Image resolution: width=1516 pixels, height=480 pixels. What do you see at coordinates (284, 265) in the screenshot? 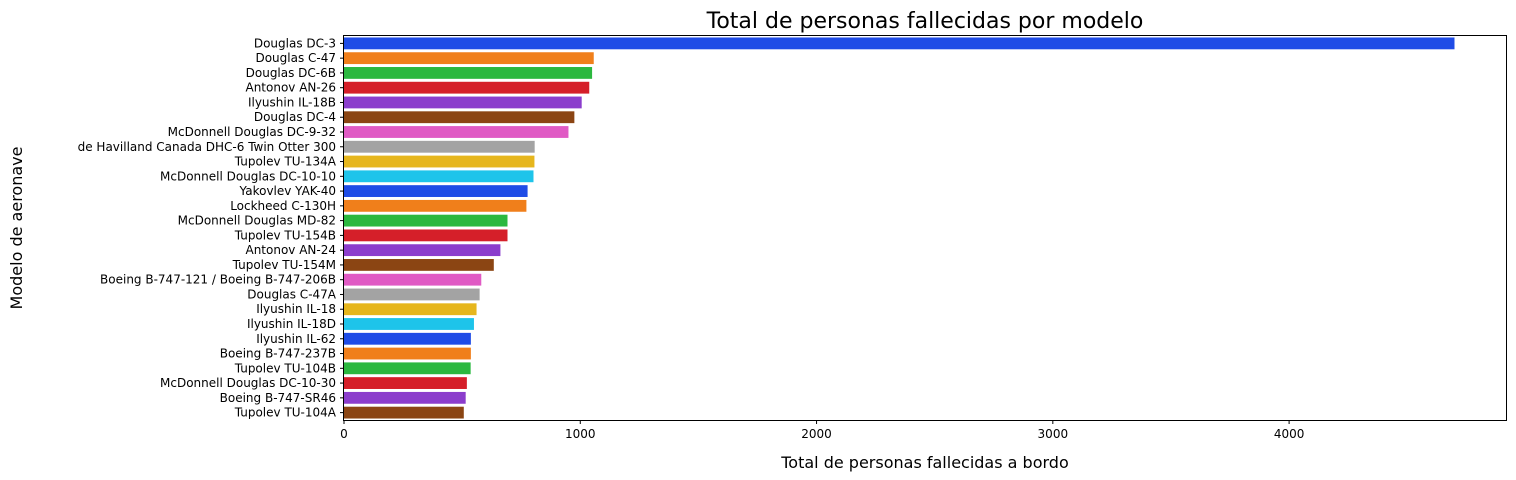
I see `y-tick-label-15: Tupolev TU-154M` at bounding box center [284, 265].